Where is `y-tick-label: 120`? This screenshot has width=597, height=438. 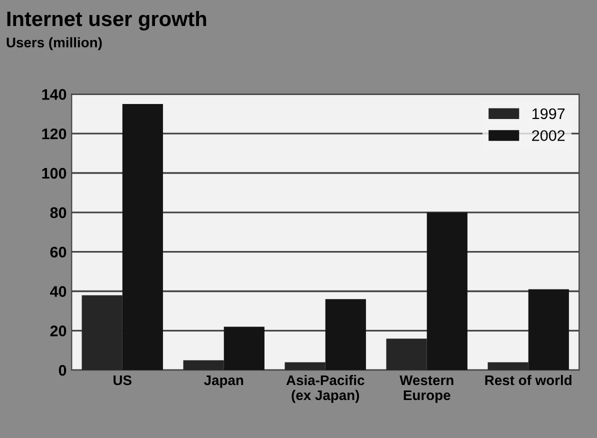
y-tick-label: 120 is located at coordinates (54, 134).